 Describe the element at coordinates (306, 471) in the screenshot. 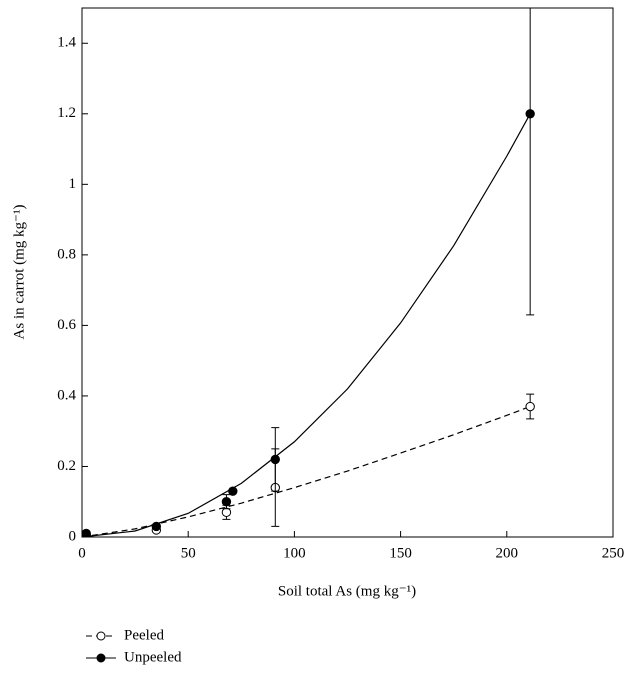

I see `fit-curve` at that location.